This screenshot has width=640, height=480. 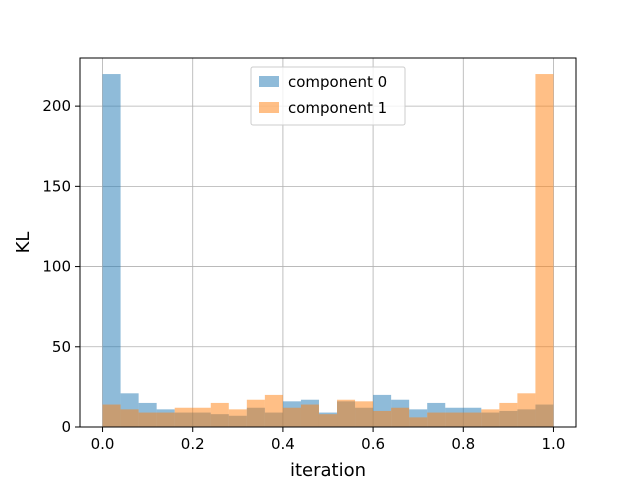 What do you see at coordinates (463, 444) in the screenshot?
I see `x-tick-label: 0.8` at bounding box center [463, 444].